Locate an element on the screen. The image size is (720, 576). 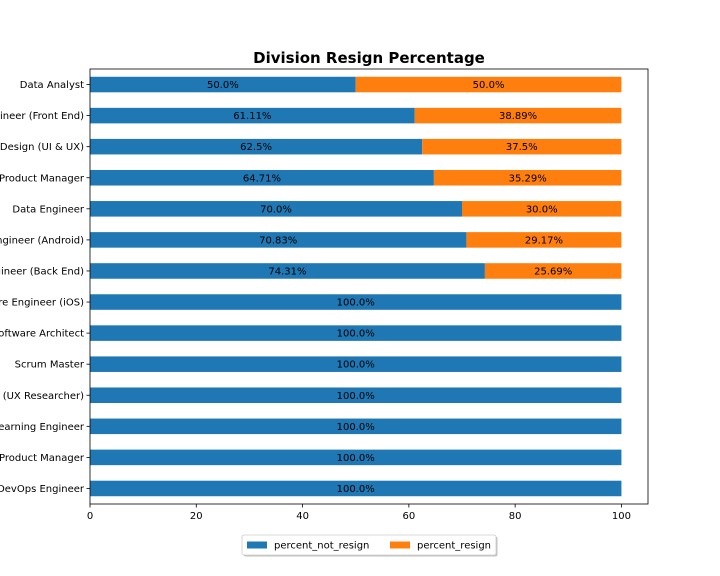
x-tick-label-5: 100 is located at coordinates (621, 516).